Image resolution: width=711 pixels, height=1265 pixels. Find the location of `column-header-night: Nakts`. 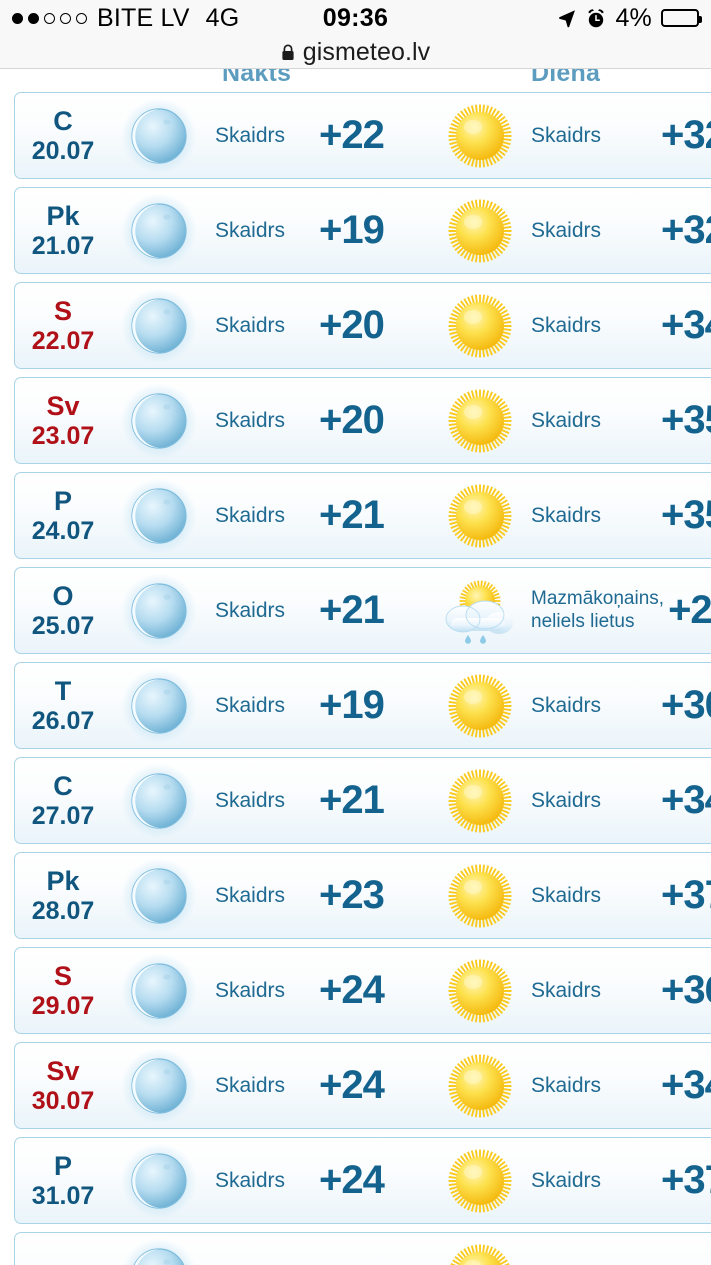

column-header-night: Nakts is located at coordinates (257, 78).